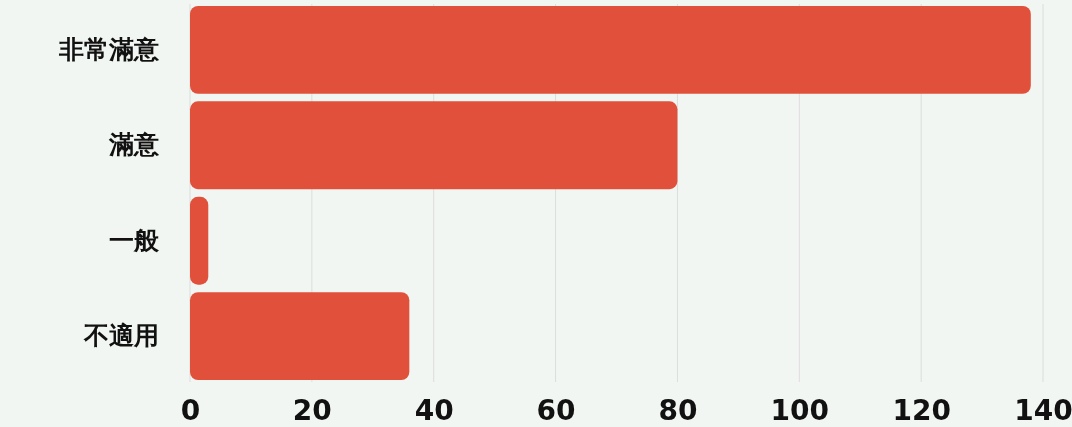 Image resolution: width=1072 pixels, height=427 pixels. I want to click on x-tick-label: 20, so click(312, 410).